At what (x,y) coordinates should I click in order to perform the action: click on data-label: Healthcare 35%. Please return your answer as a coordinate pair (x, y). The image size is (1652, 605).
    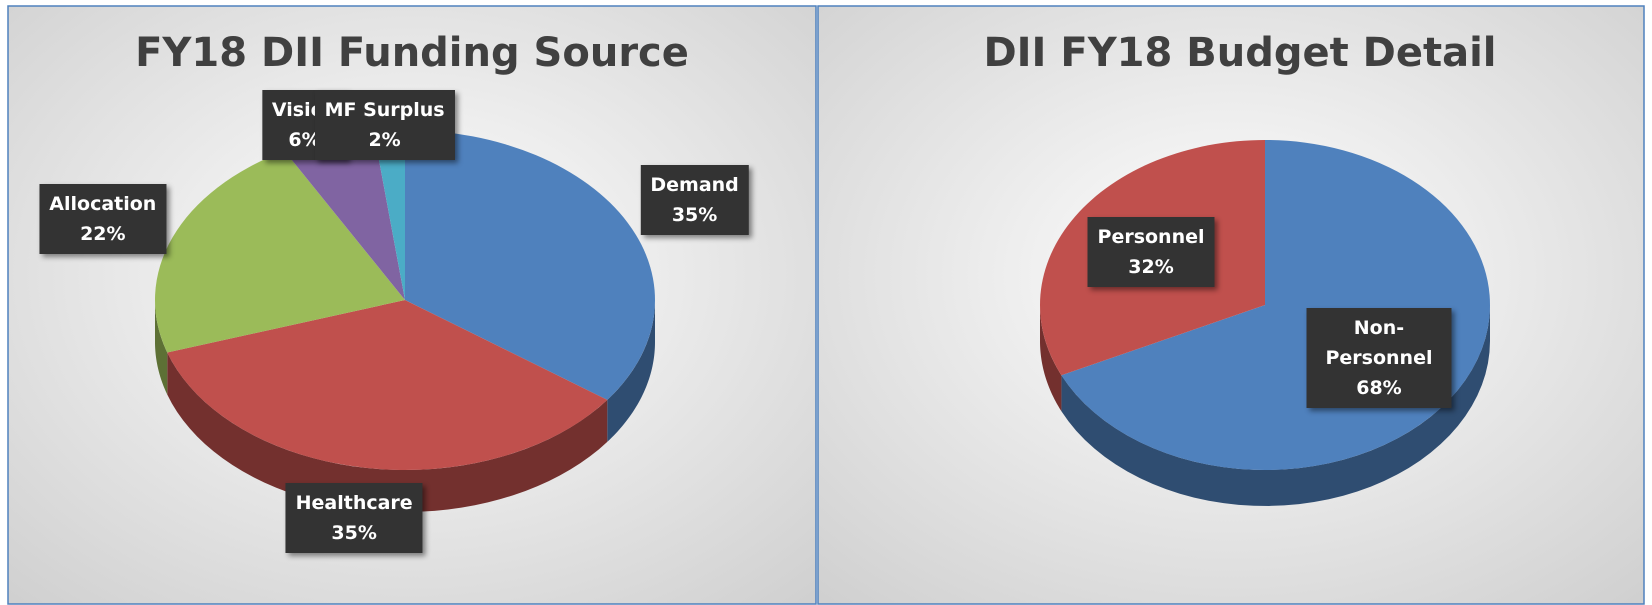
    Looking at the image, I should click on (354, 518).